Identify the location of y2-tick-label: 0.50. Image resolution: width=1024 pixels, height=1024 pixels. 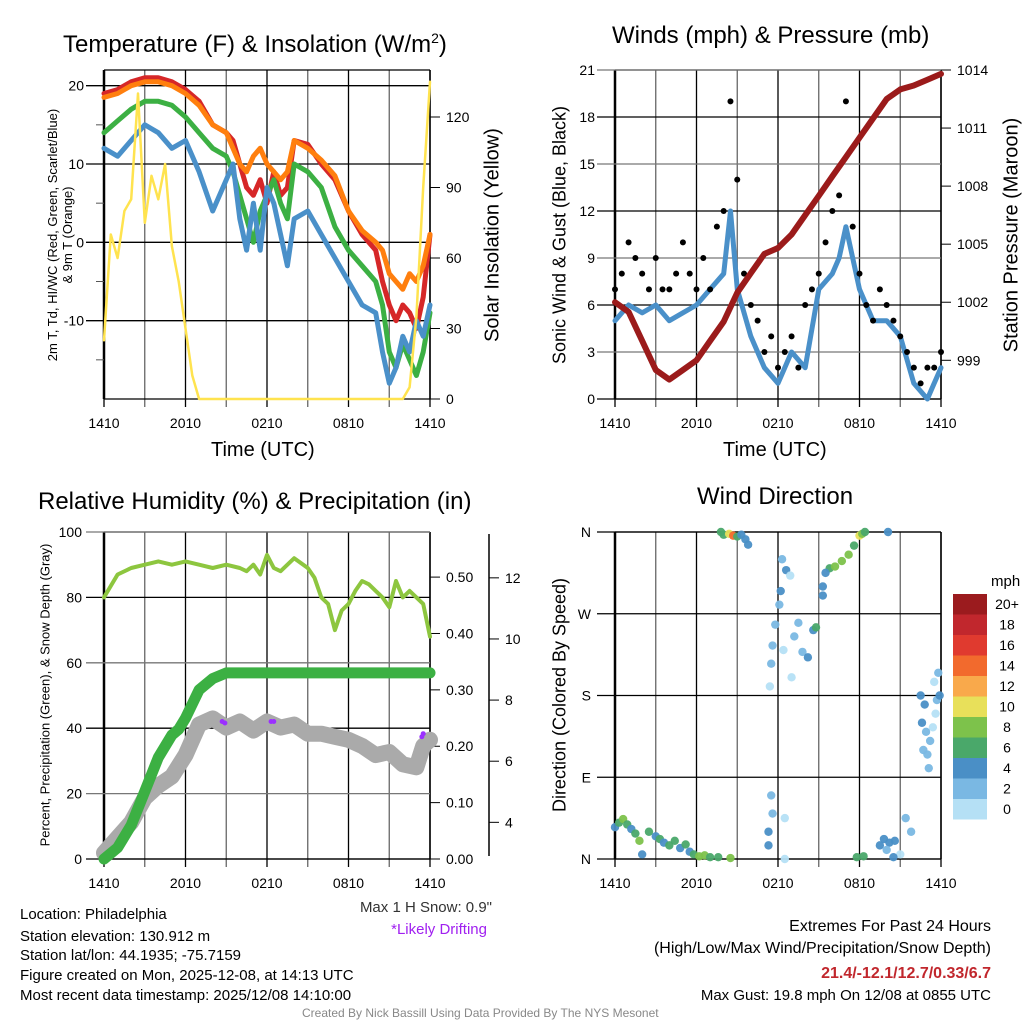
(459, 577).